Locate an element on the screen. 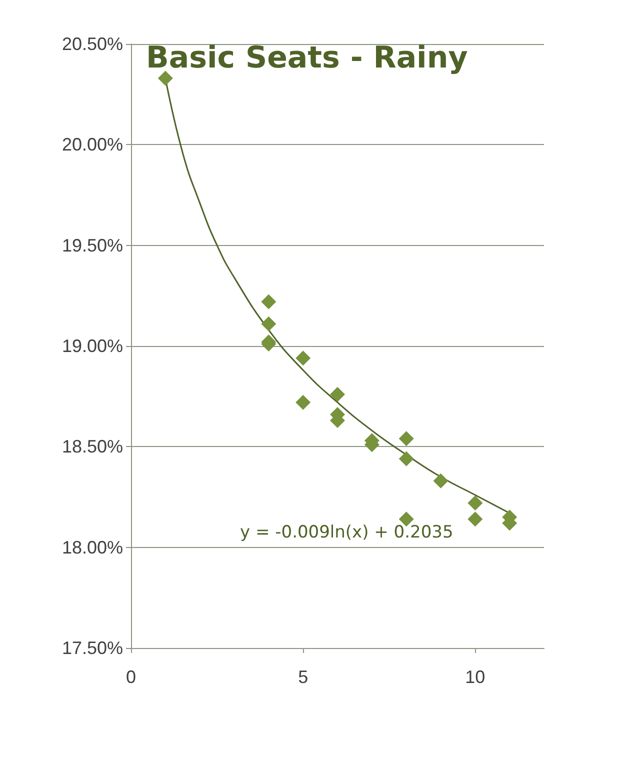  chart-title: Basic Seats - Rainy is located at coordinates (307, 58).